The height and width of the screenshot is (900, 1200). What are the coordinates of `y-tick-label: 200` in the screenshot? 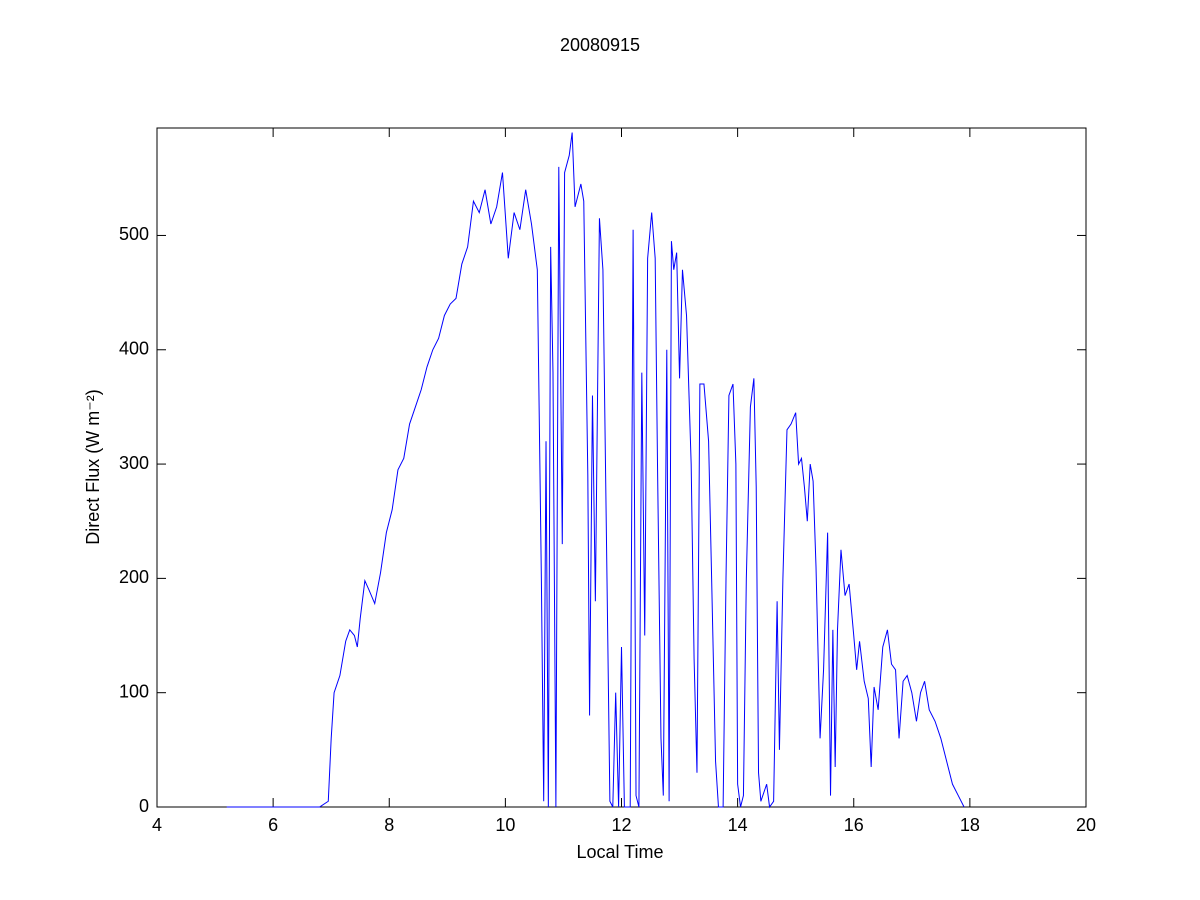 It's located at (134, 577).